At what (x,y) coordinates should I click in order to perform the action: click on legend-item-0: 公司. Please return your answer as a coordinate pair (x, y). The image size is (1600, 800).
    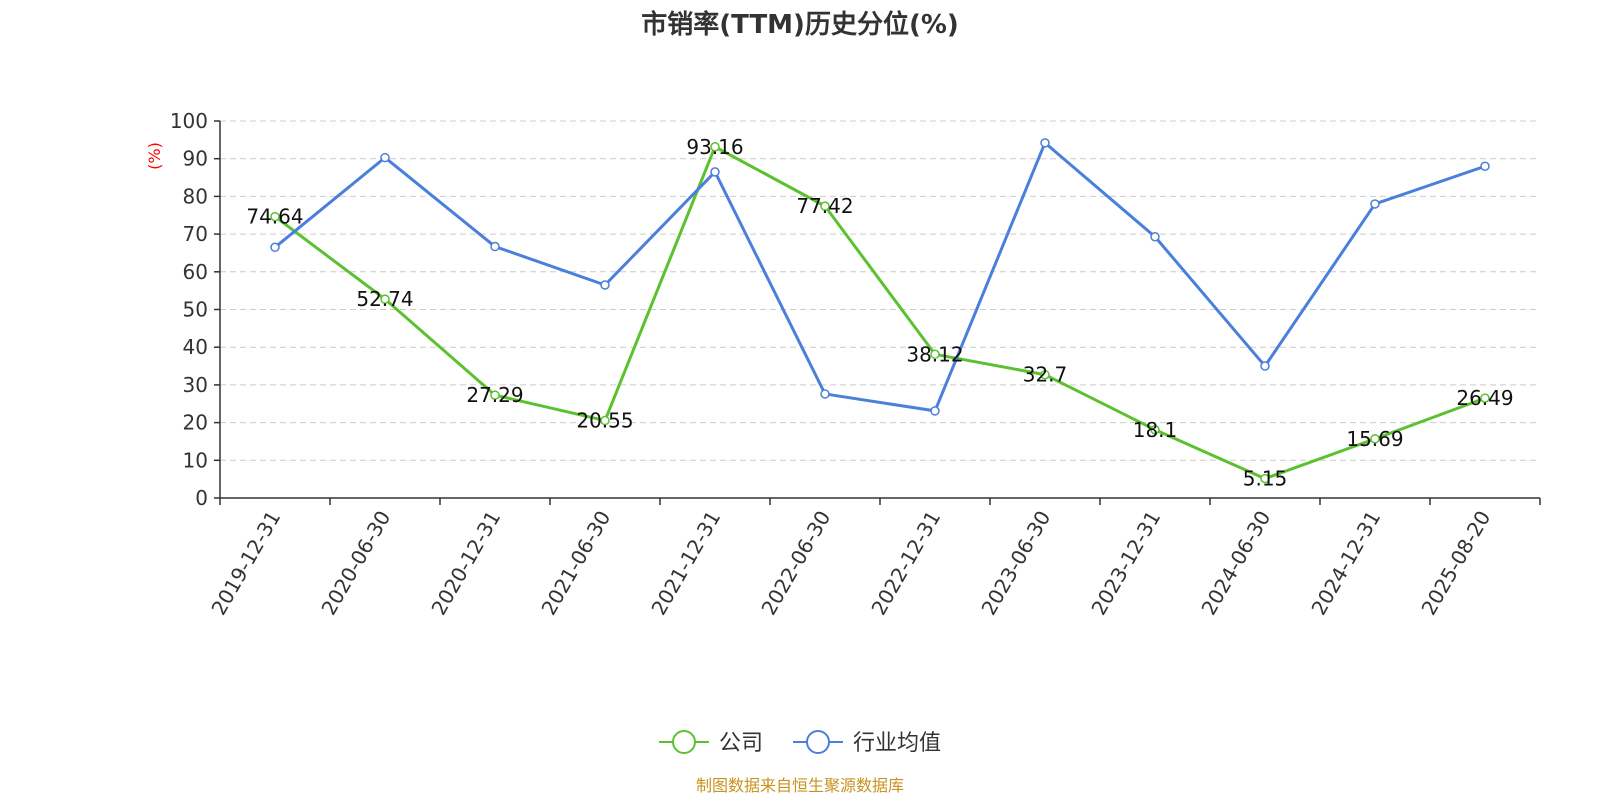
    Looking at the image, I should click on (710, 743).